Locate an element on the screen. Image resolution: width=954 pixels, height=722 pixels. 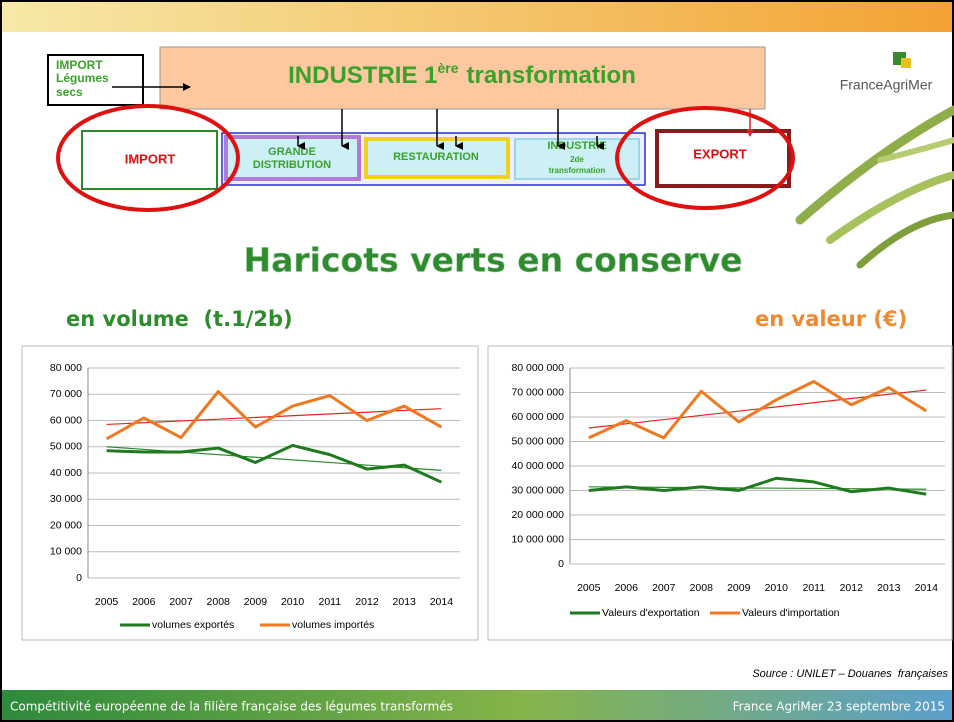
legend-label: volumes importés is located at coordinates (333, 625).